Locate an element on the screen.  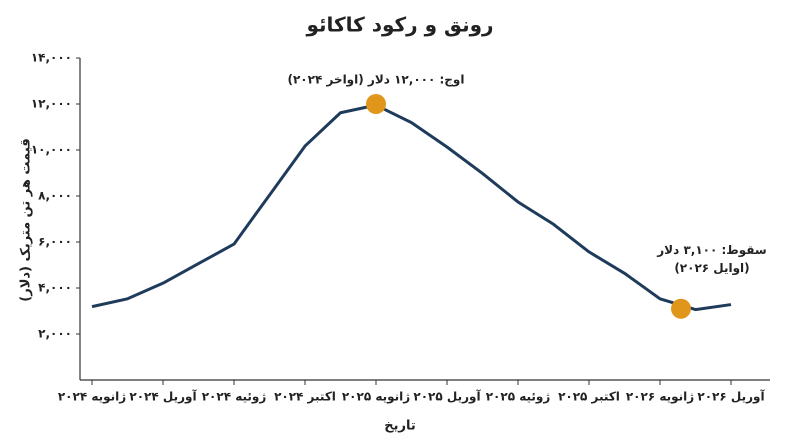
annotation-text: اوج: ۱۲,۰۰۰ دلار (اواخر ۲۰۲۴) is located at coordinates (376, 80).